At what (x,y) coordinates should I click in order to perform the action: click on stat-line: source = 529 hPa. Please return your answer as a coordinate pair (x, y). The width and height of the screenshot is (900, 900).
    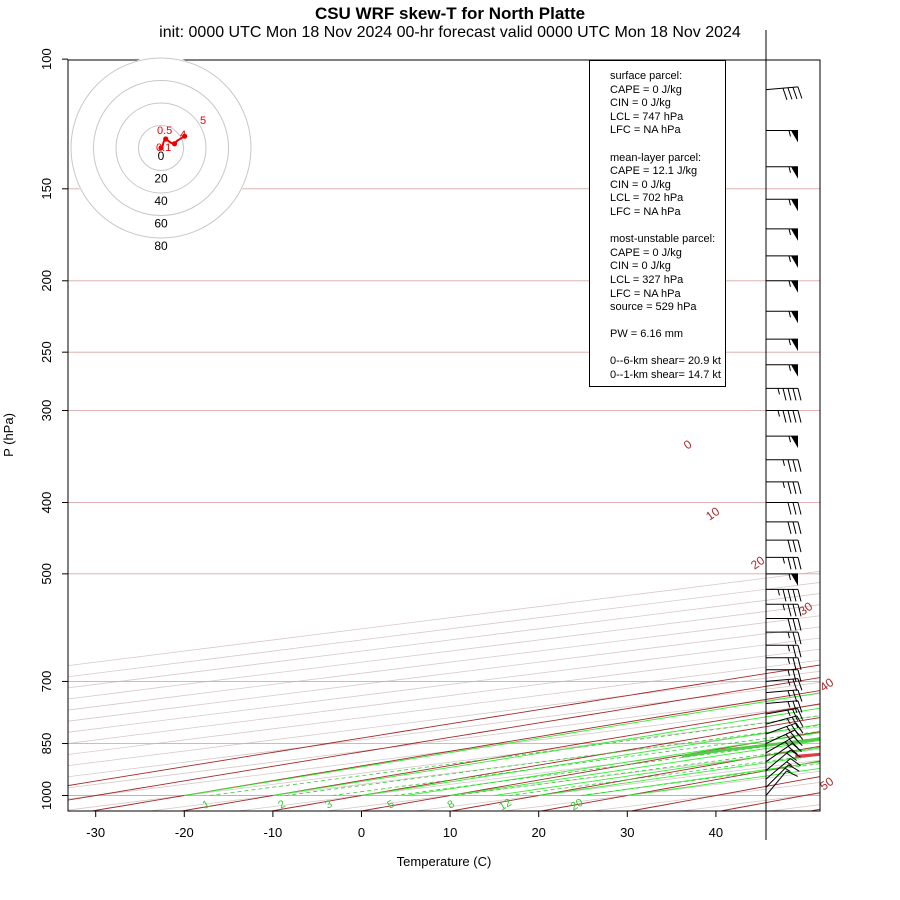
    Looking at the image, I should click on (653, 307).